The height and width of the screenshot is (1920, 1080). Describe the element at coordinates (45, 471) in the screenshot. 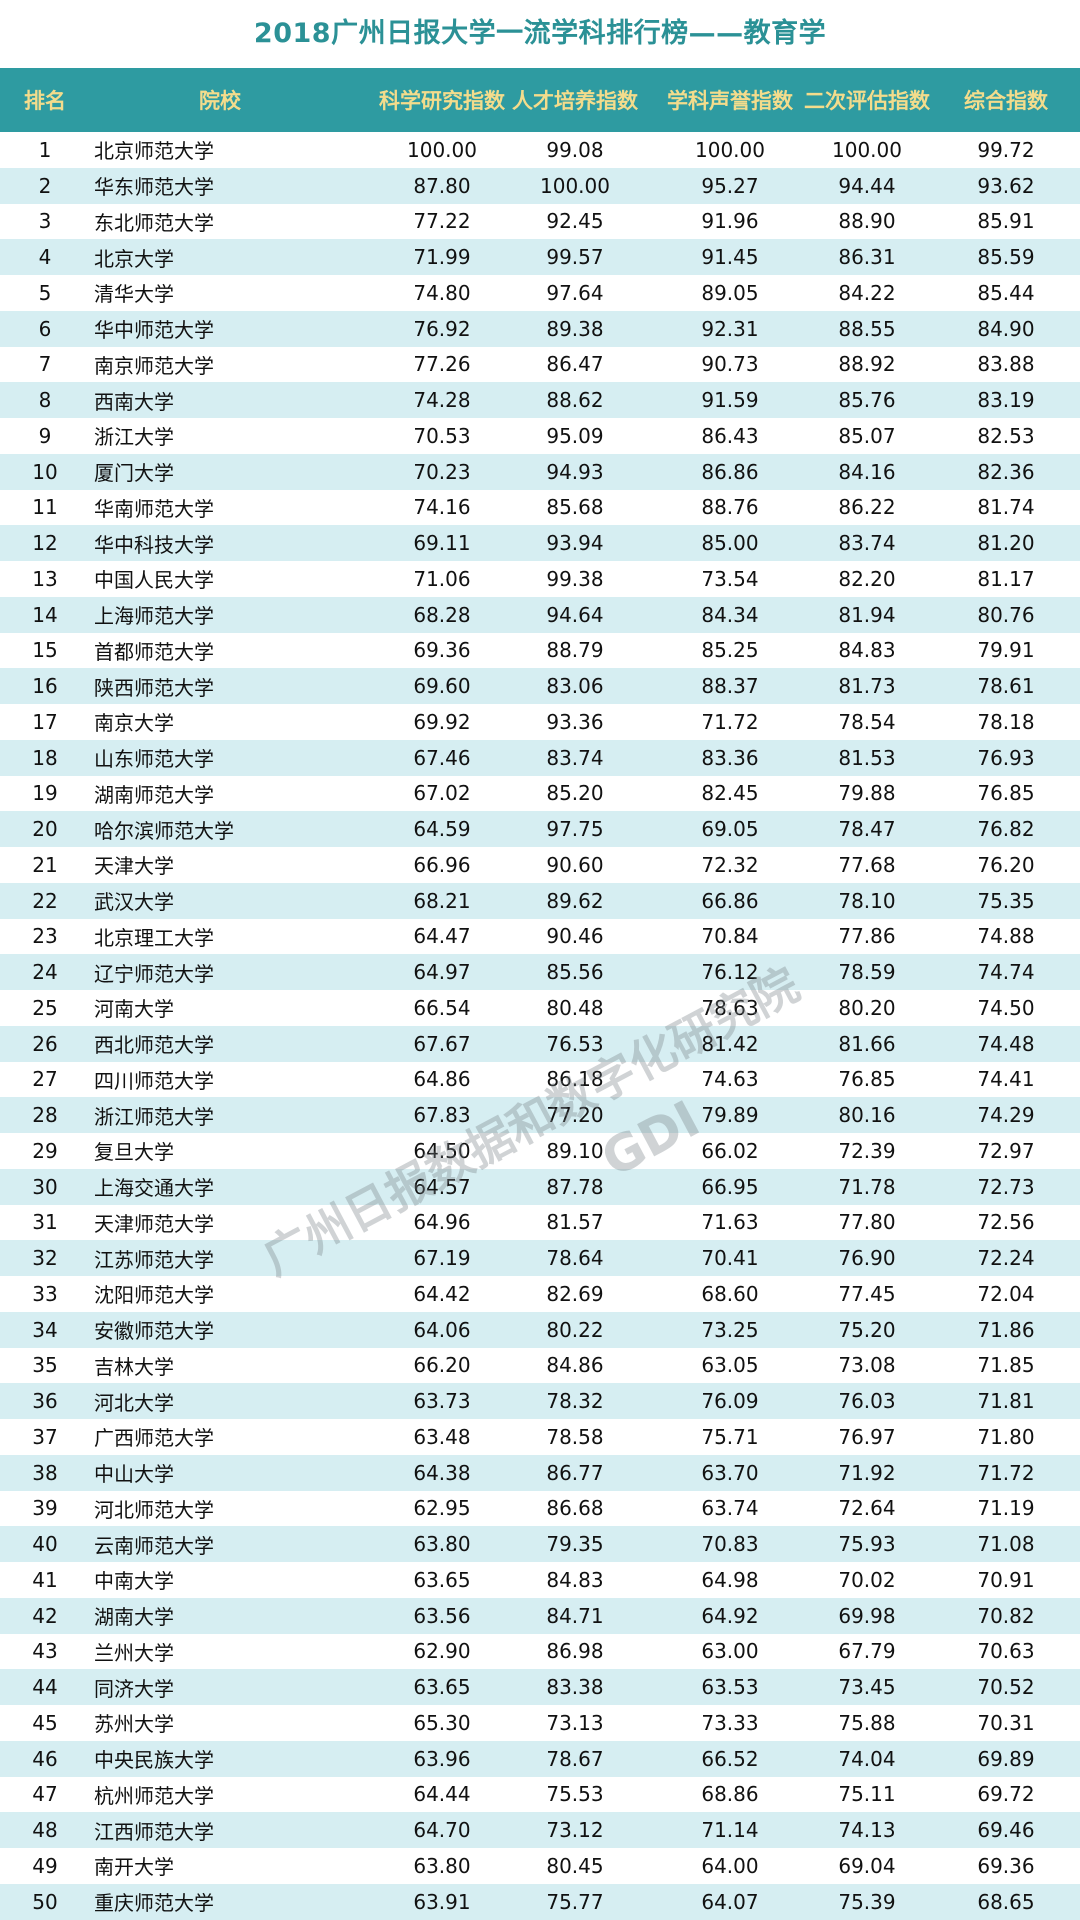

I see `cell-rank: 10` at that location.